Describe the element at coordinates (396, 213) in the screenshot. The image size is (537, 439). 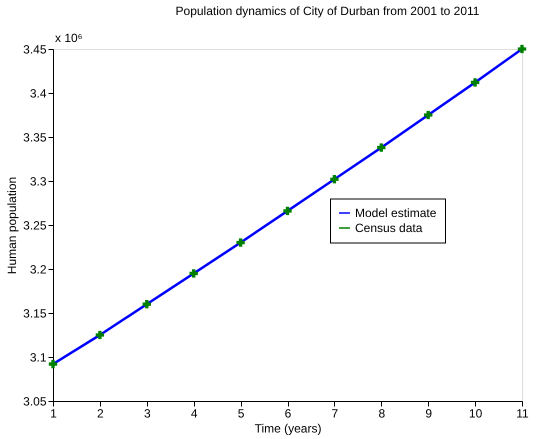
I see `legend-label: Model estimate` at that location.